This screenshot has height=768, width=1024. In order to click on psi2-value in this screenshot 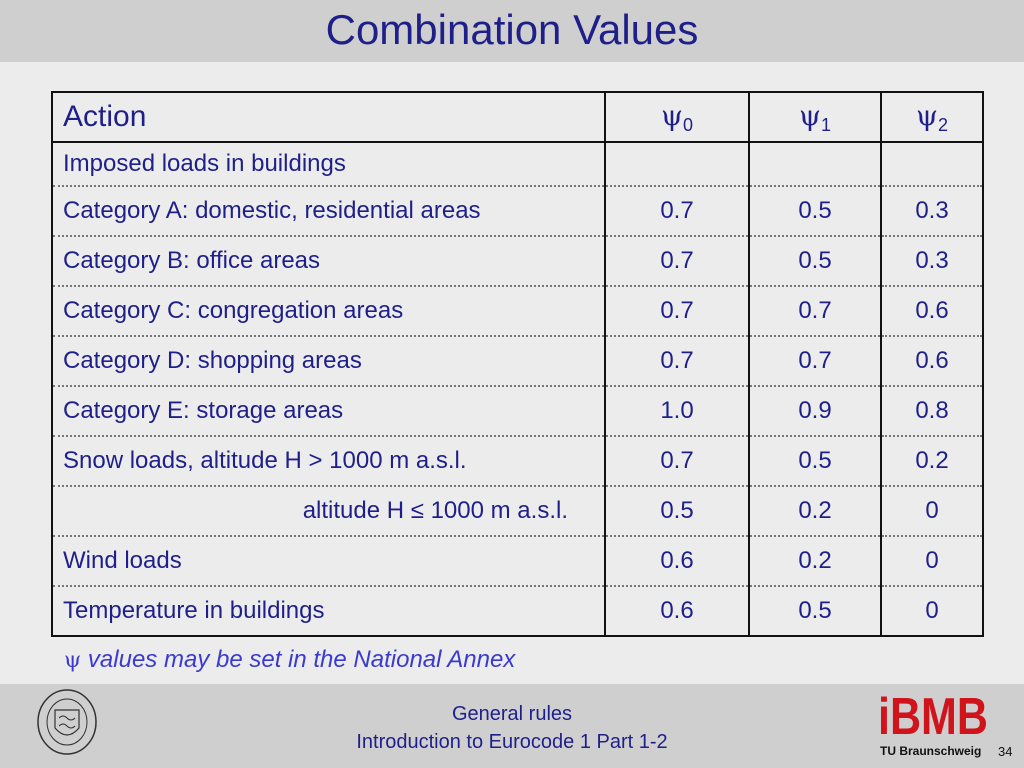, I will do `click(931, 164)`.